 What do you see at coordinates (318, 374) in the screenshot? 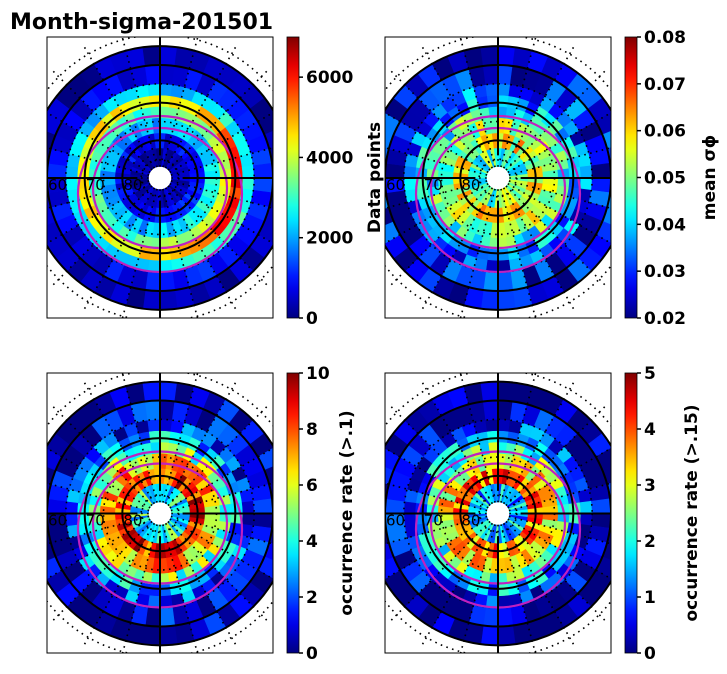
I see `colorbar-tick-label: 10` at bounding box center [318, 374].